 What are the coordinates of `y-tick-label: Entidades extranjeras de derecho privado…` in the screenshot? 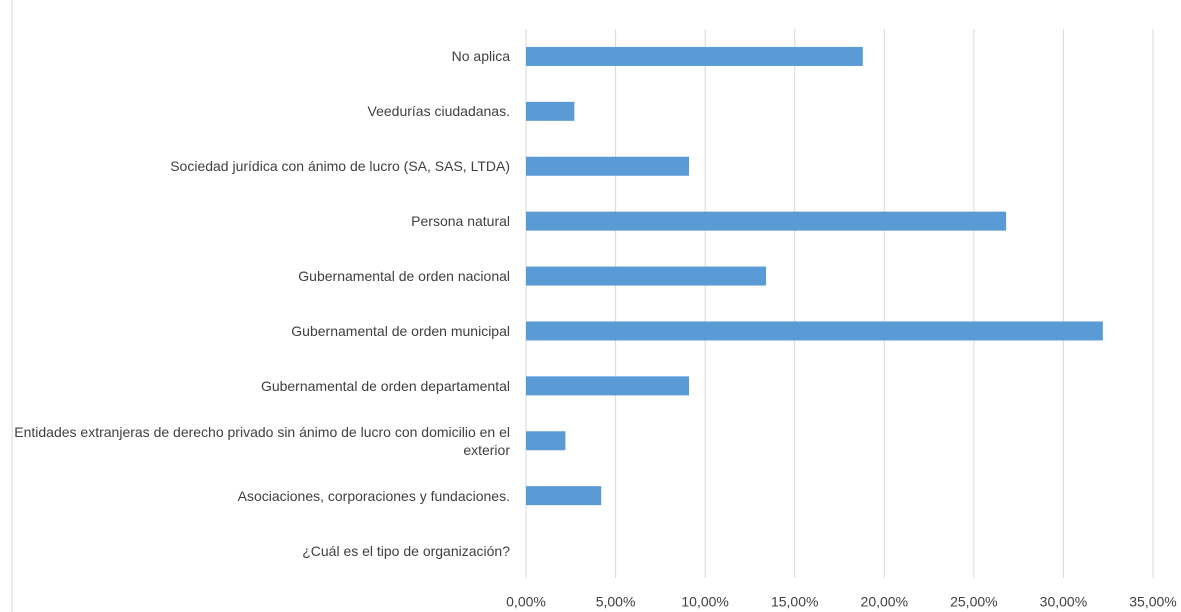 It's located at (262, 440).